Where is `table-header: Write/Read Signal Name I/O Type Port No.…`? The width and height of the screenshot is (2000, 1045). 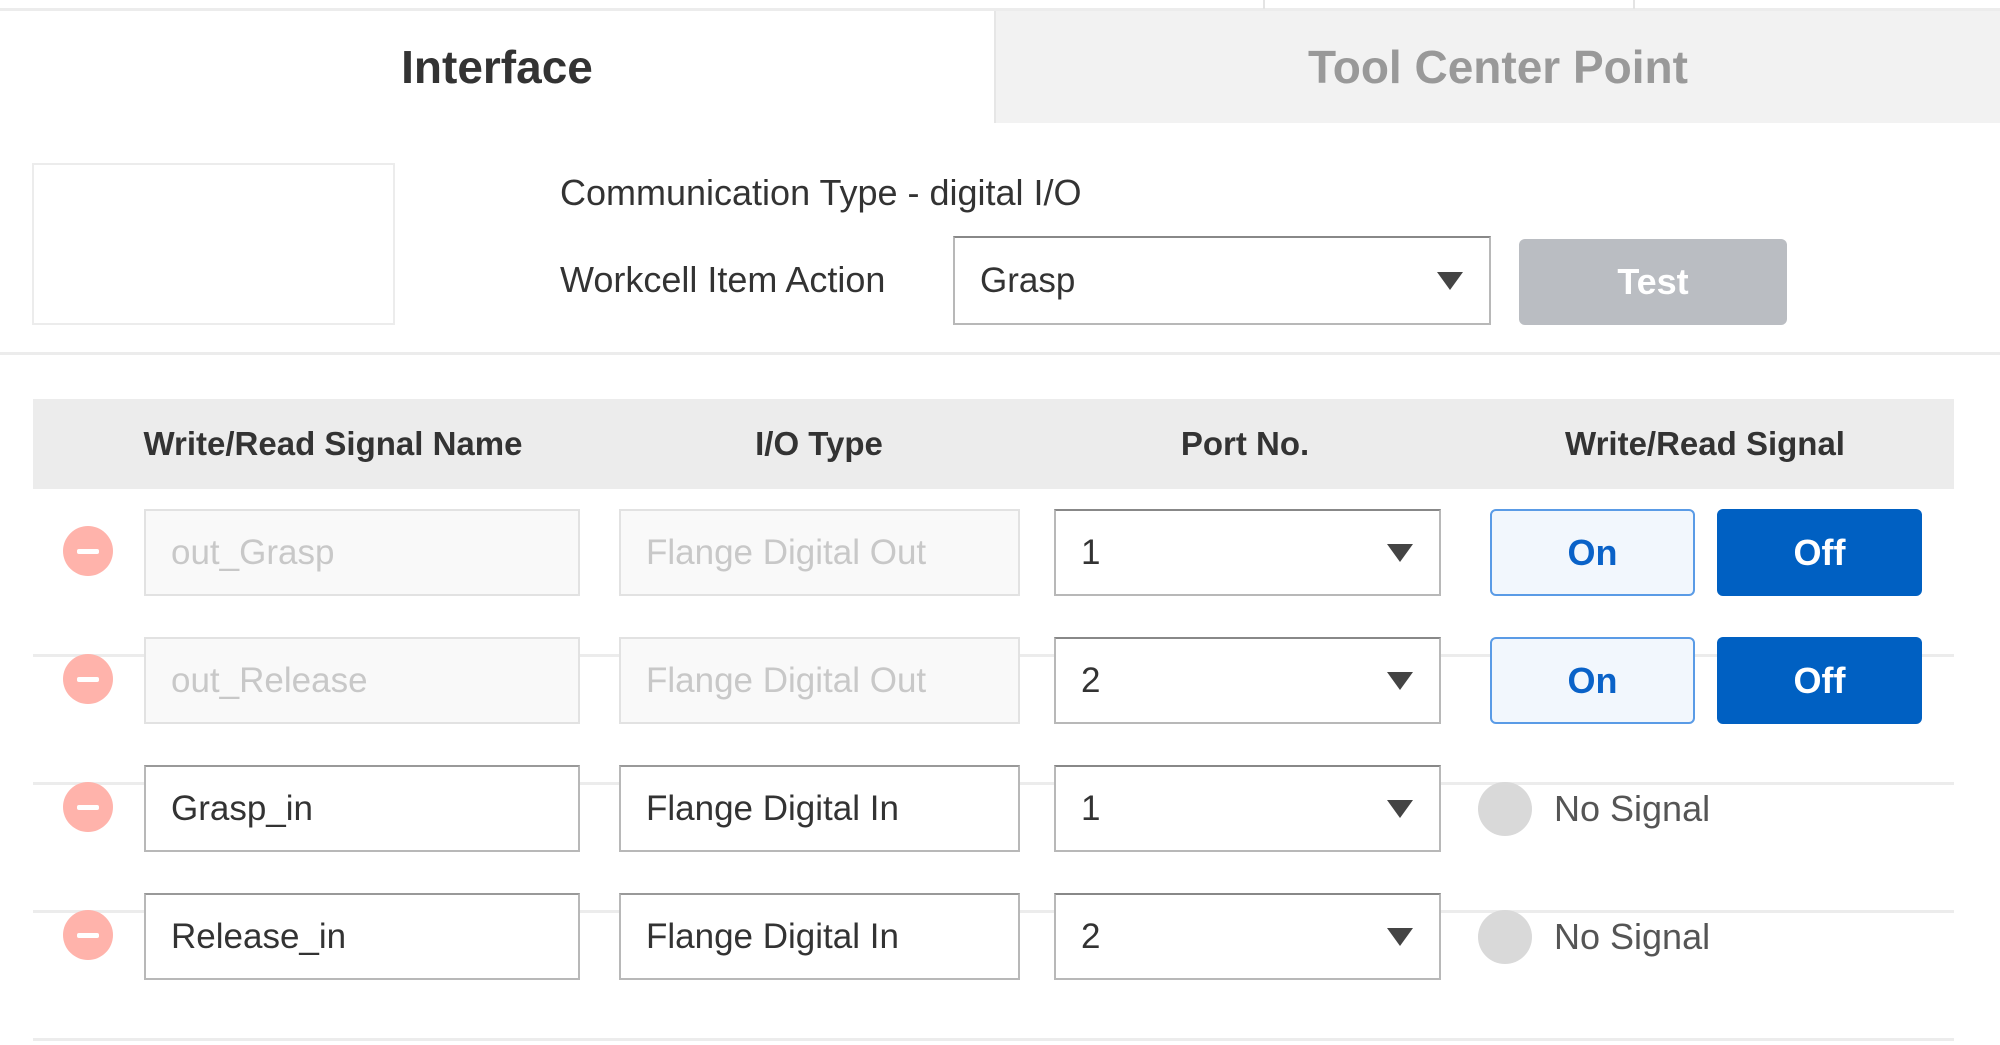 table-header: Write/Read Signal Name I/O Type Port No.… is located at coordinates (993, 444).